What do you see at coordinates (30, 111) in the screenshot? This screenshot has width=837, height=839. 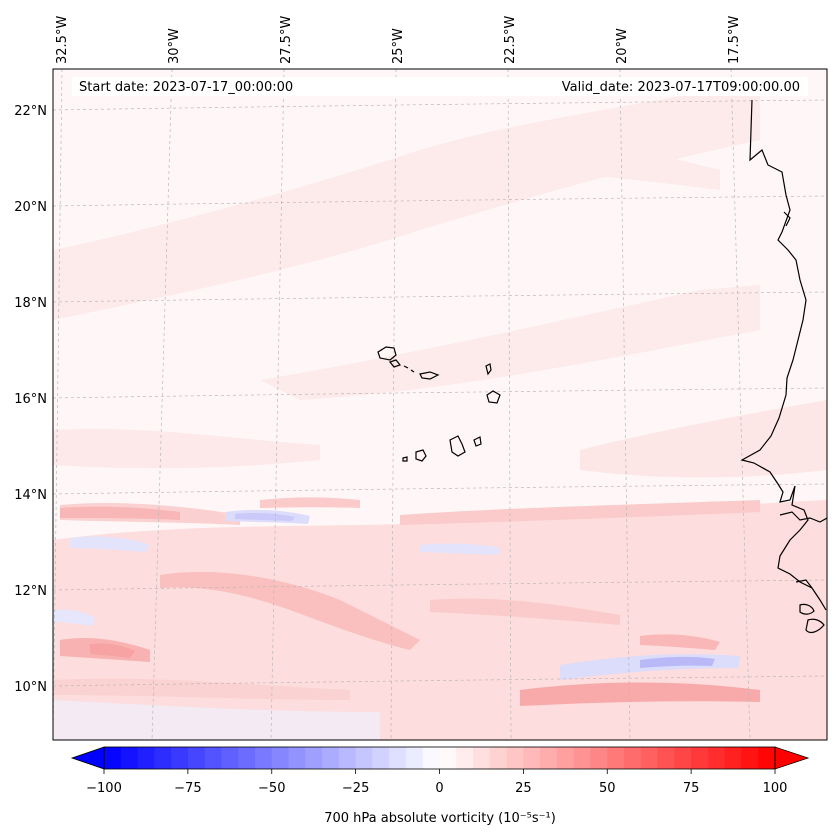 I see `latitude-tick-label: 22°N` at bounding box center [30, 111].